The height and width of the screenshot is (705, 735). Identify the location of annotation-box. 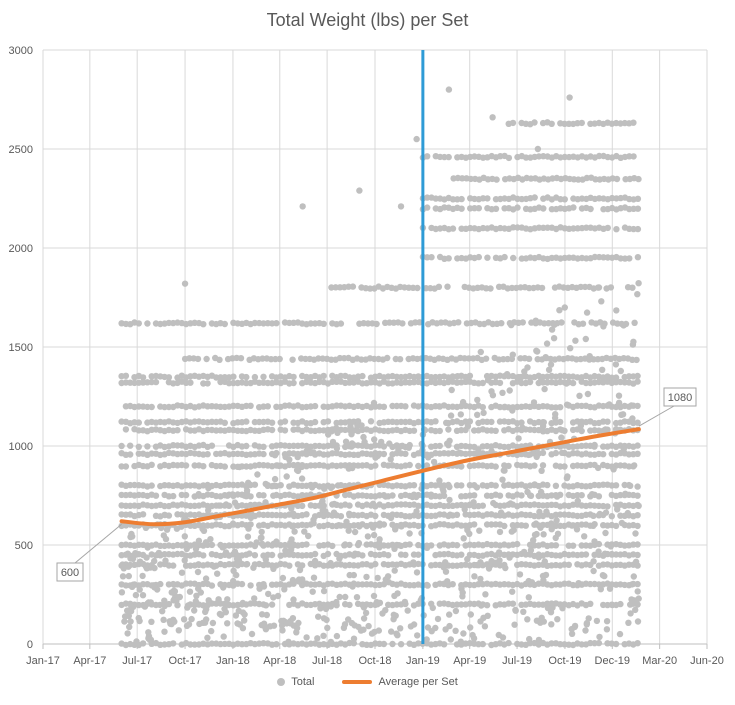
(680, 397).